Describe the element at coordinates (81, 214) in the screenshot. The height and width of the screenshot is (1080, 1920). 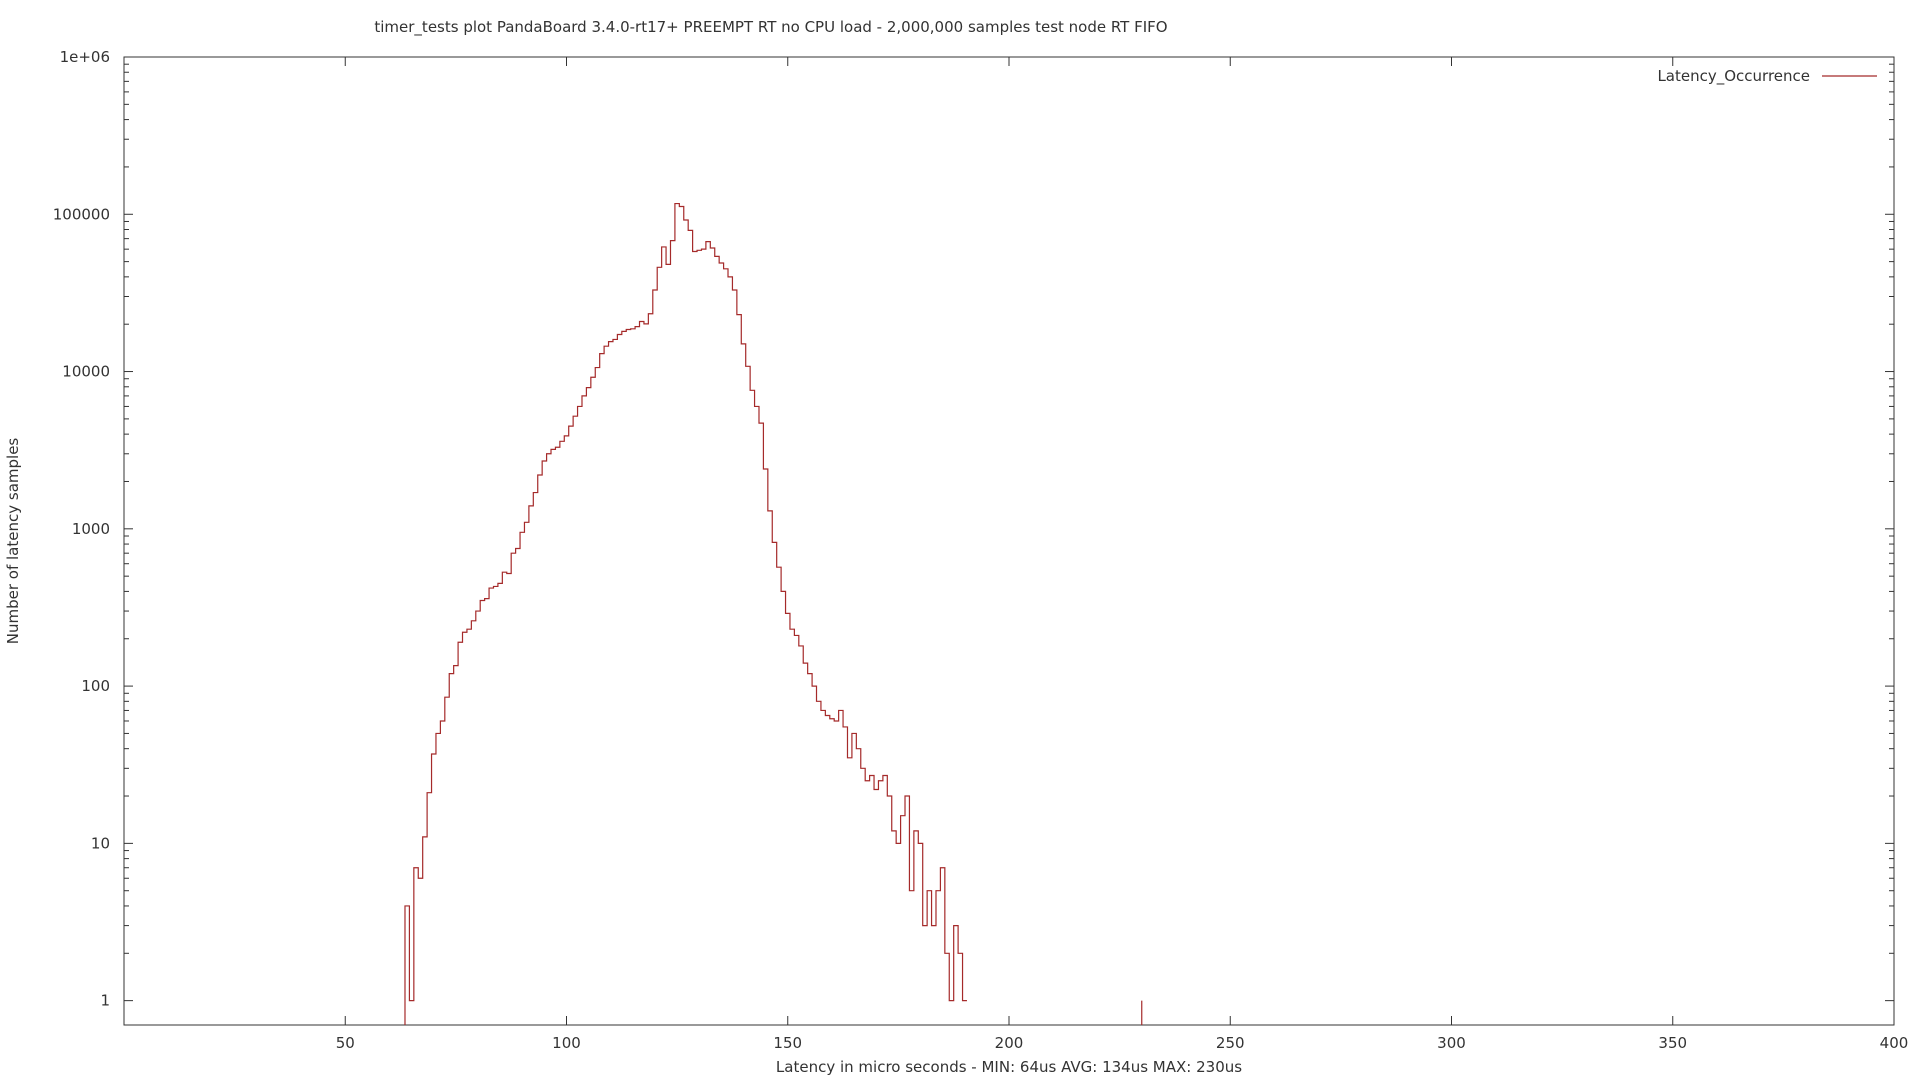
I see `y-tick-label-100000: 100000` at that location.